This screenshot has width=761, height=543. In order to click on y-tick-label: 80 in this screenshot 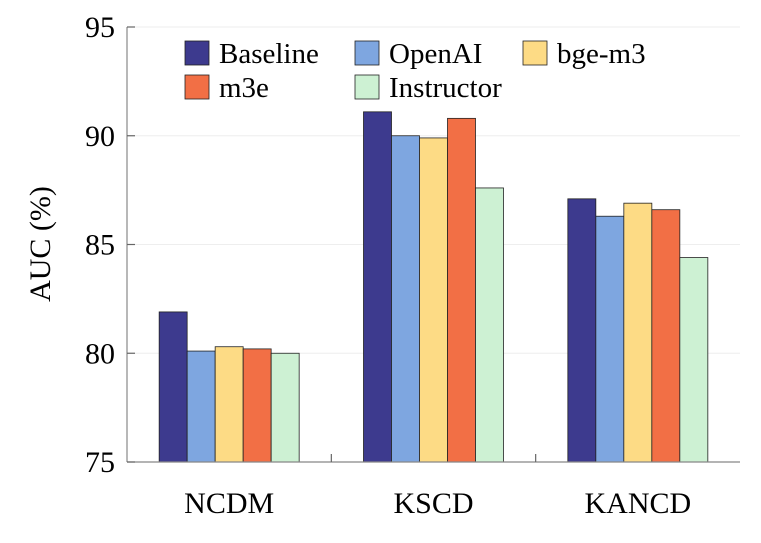, I will do `click(100, 353)`.